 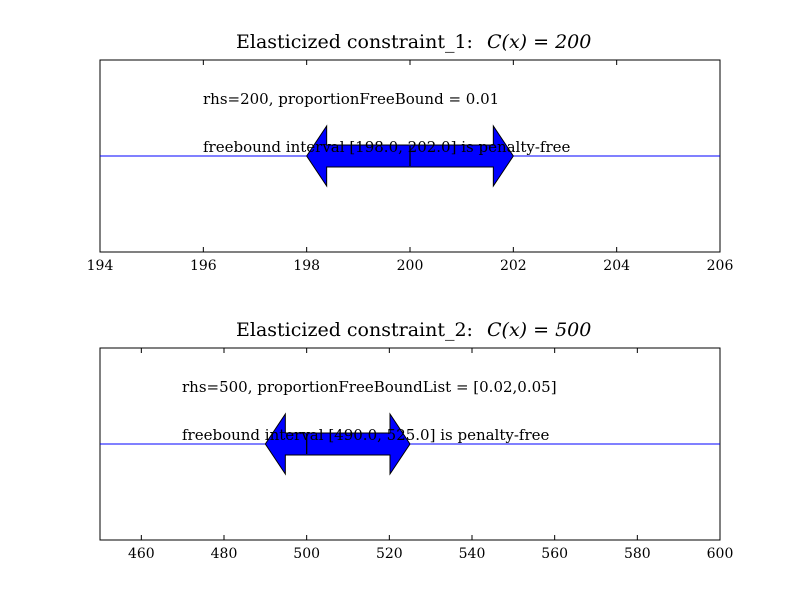 What do you see at coordinates (539, 330) in the screenshot?
I see `subplot-2-title-math: C(x) = 500` at bounding box center [539, 330].